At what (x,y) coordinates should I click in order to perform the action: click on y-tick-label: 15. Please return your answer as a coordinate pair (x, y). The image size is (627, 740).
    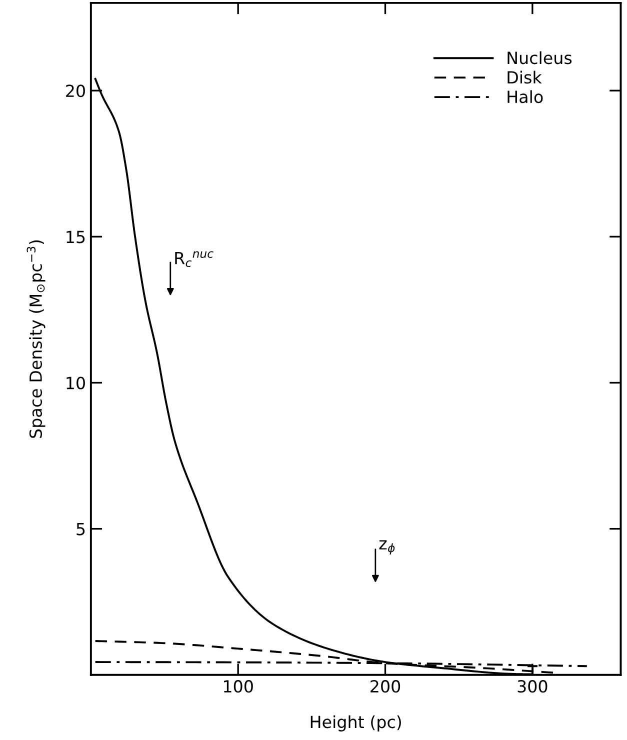
    Looking at the image, I should click on (75, 237).